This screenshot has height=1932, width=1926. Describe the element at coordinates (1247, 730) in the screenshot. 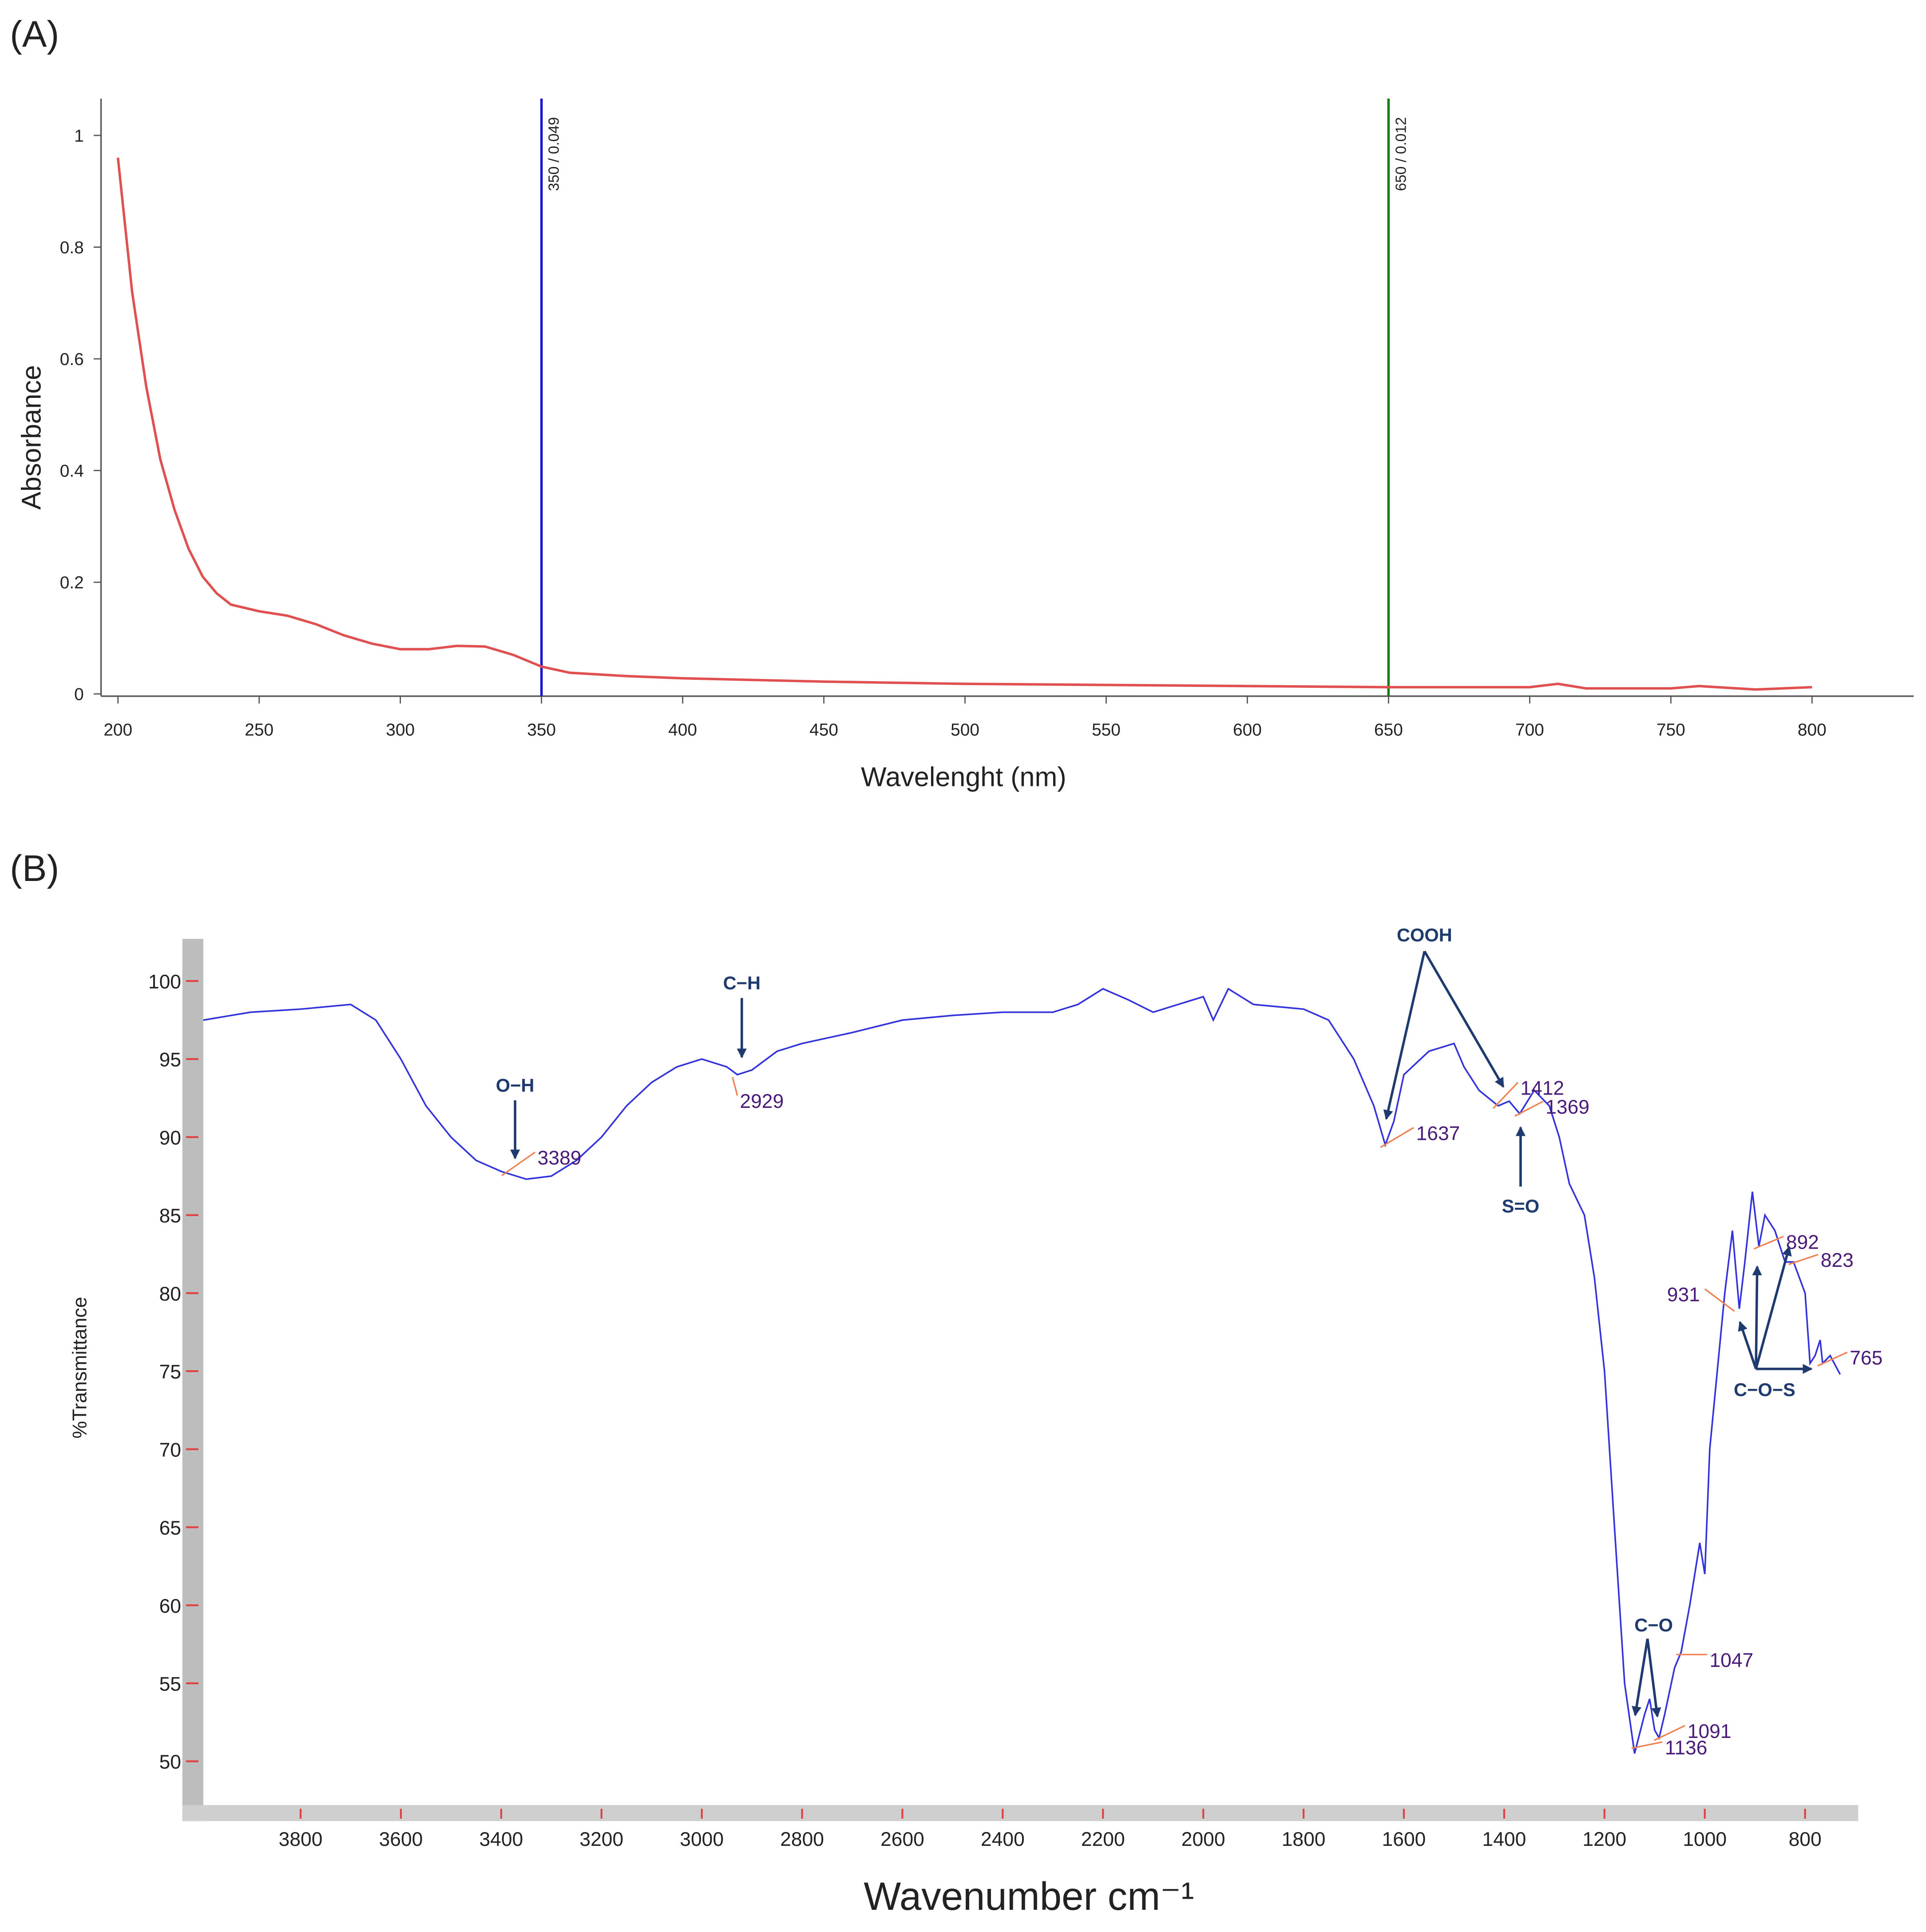

I see `x-tick-label: 600` at that location.